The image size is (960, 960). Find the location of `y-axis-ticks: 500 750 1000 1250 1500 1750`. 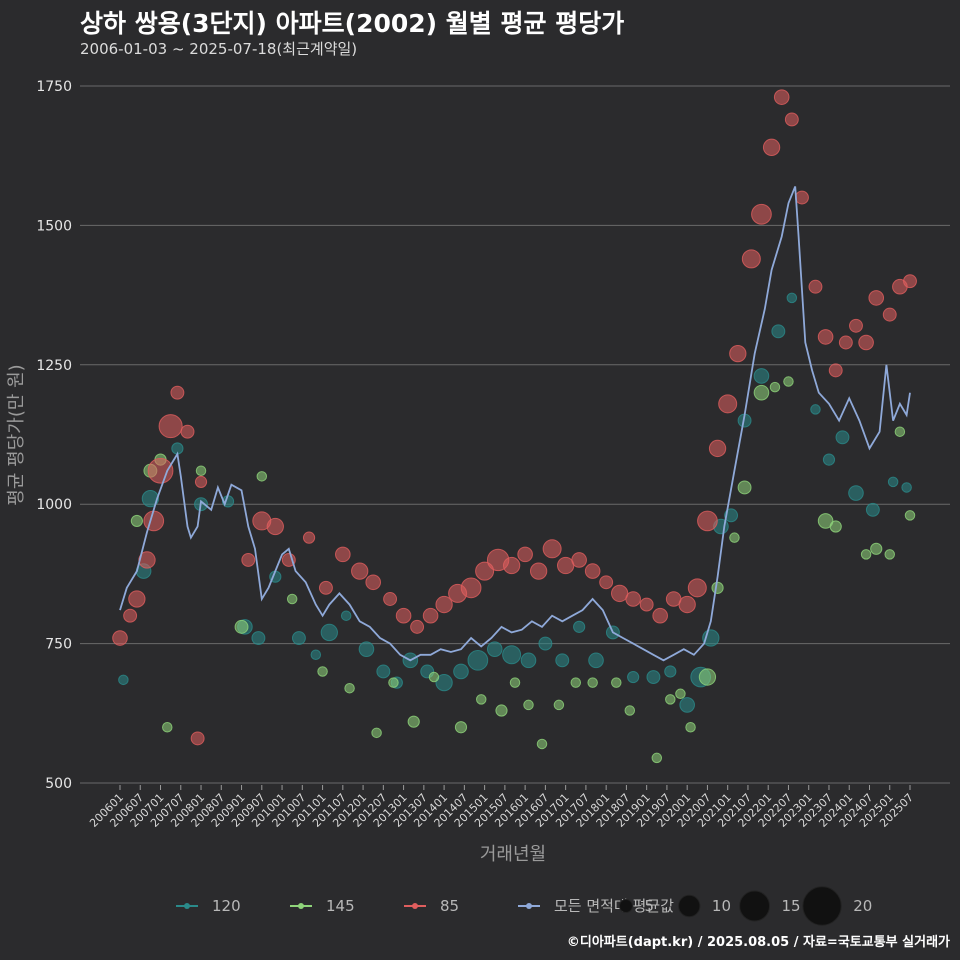

y-axis-ticks: 500 750 1000 1250 1500 1750 is located at coordinates (54, 435).